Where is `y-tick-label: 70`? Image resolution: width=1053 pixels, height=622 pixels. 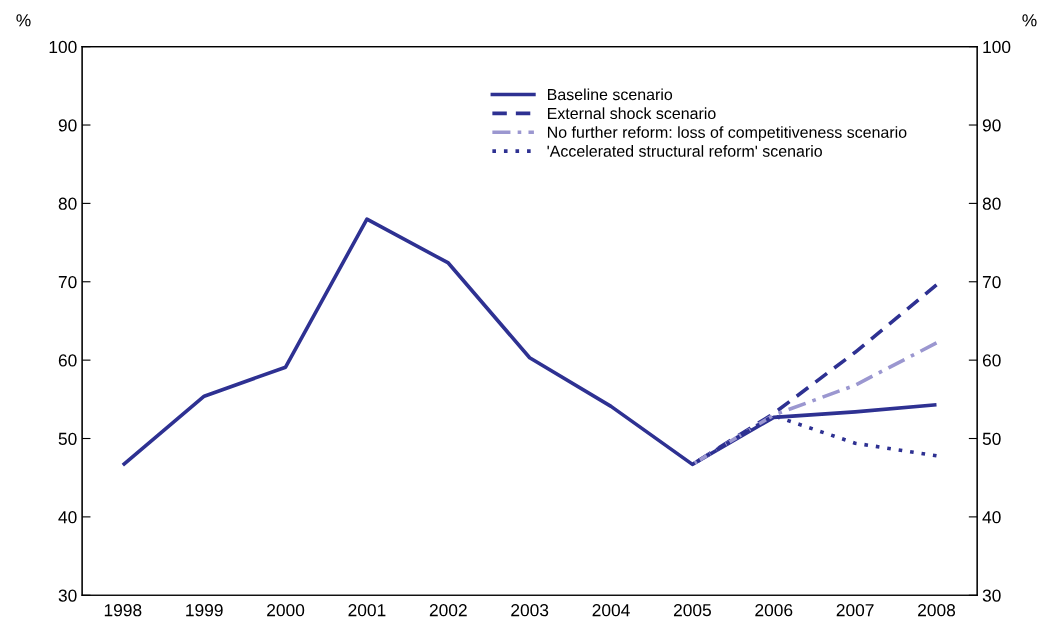 y-tick-label: 70 is located at coordinates (67, 282).